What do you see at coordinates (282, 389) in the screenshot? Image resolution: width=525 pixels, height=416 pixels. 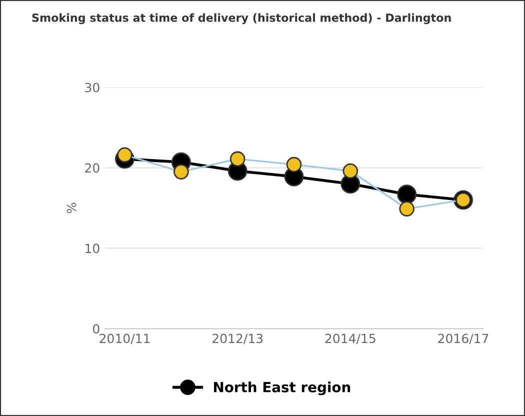 I see `legend-label: North East region` at bounding box center [282, 389].